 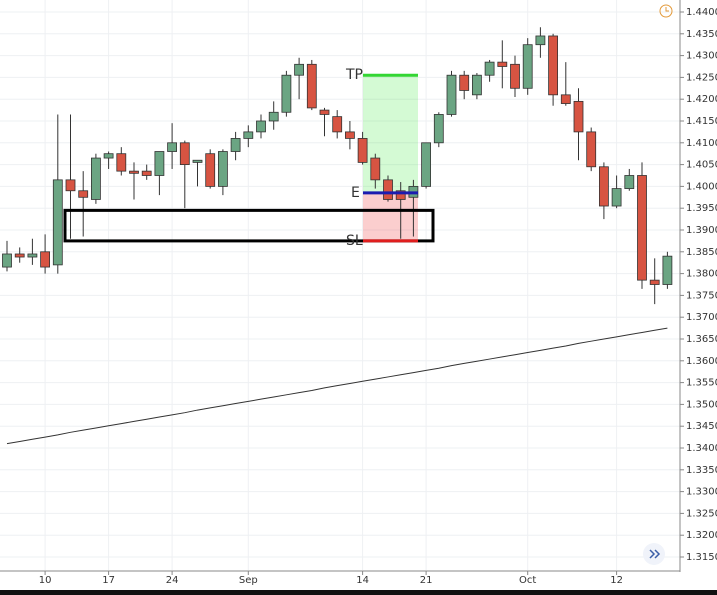 I want to click on y-tick-label: 1.34000, so click(x=701, y=448).